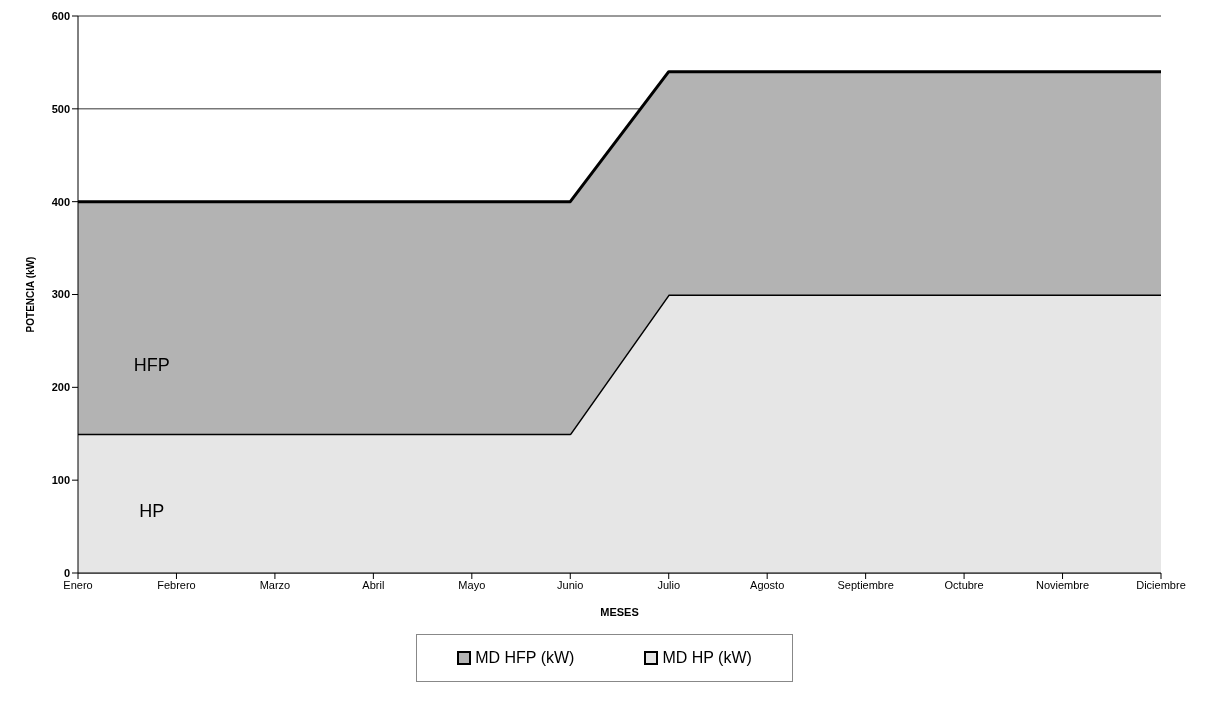 Image resolution: width=1209 pixels, height=722 pixels. What do you see at coordinates (1062, 584) in the screenshot?
I see `x-tick-label: Noviembre` at bounding box center [1062, 584].